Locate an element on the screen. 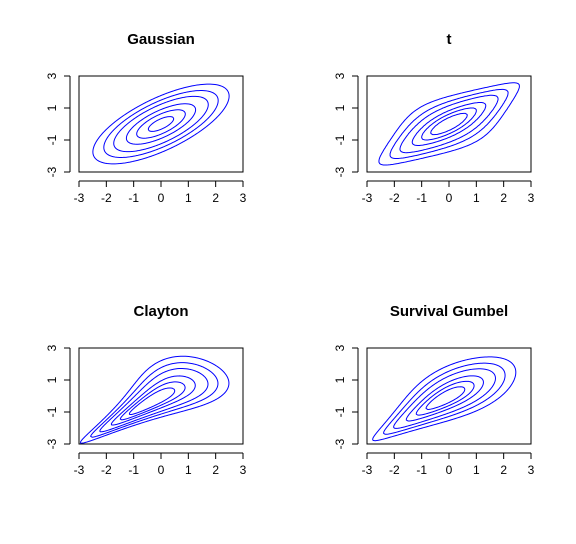 This screenshot has height=544, width=576. panel-clayton: Clayton -3 -2 -1 0 1 2 3 -3 -1 1 3 is located at coordinates (146, 390).